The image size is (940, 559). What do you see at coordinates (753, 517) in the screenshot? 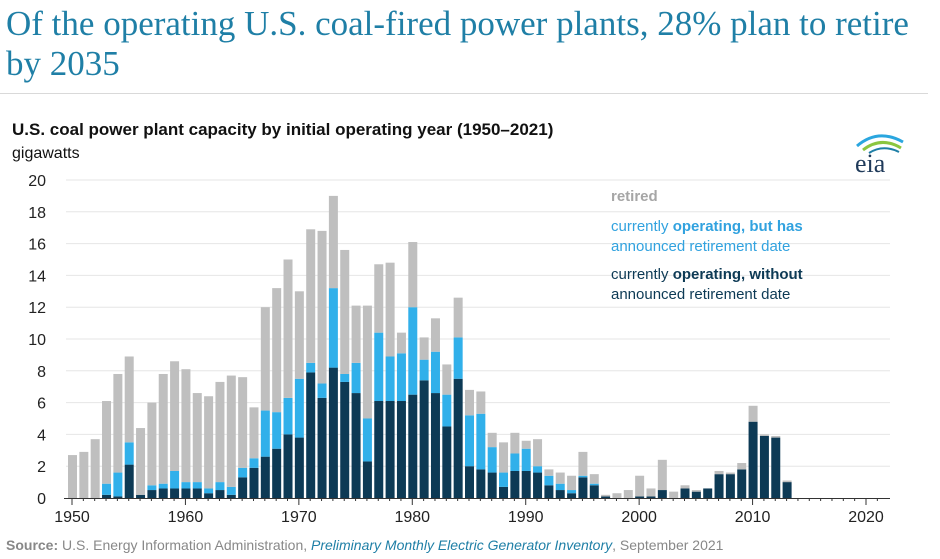
I see `x-tick-label: 2010` at bounding box center [753, 517].